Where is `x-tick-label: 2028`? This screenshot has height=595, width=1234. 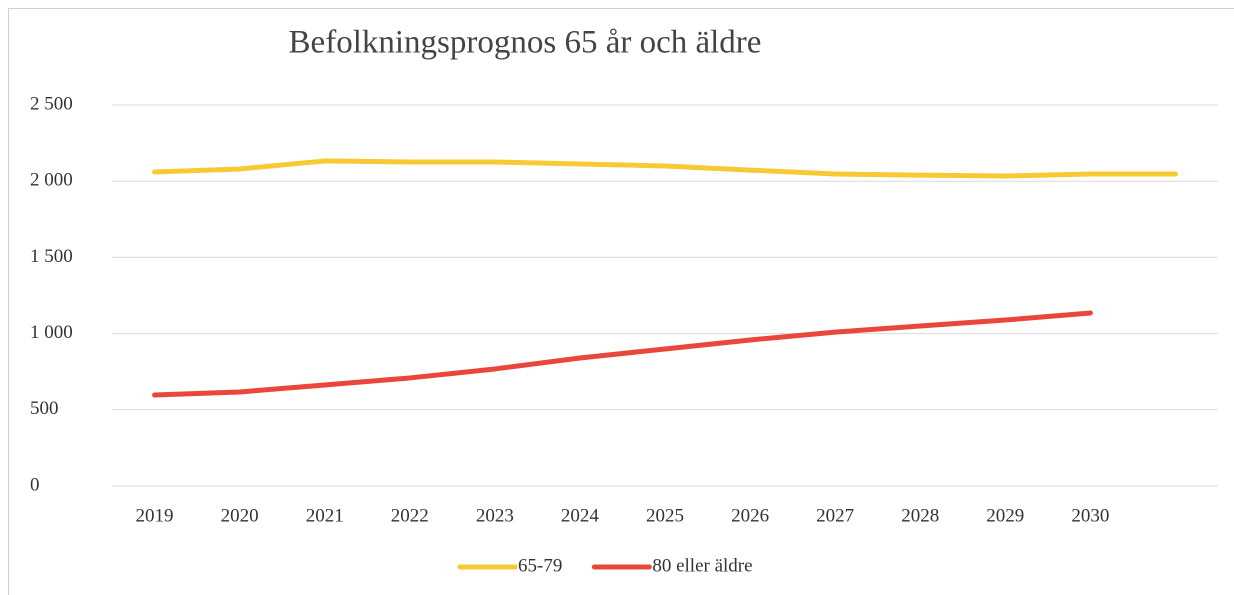 x-tick-label: 2028 is located at coordinates (920, 515).